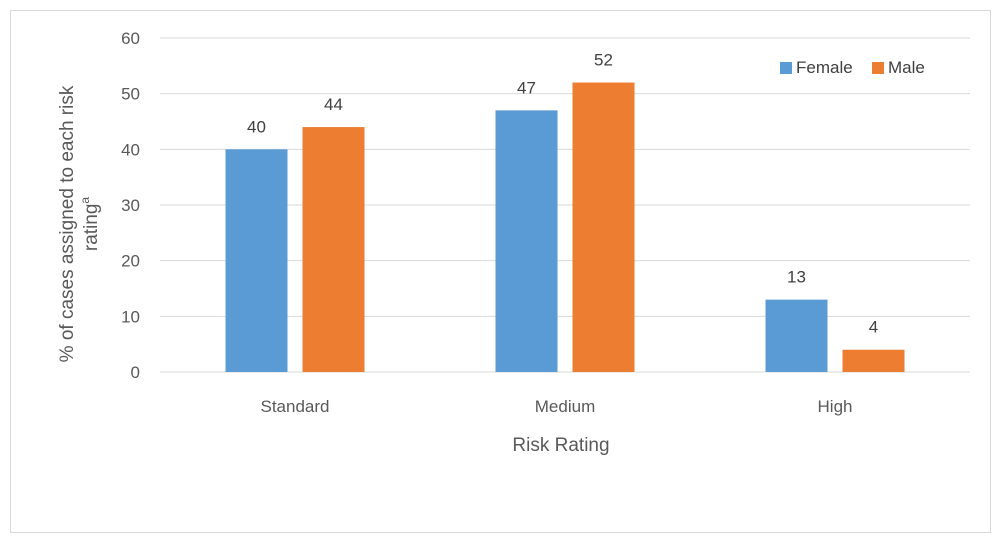 The height and width of the screenshot is (544, 1002). I want to click on legend: Female Male, so click(852, 67).